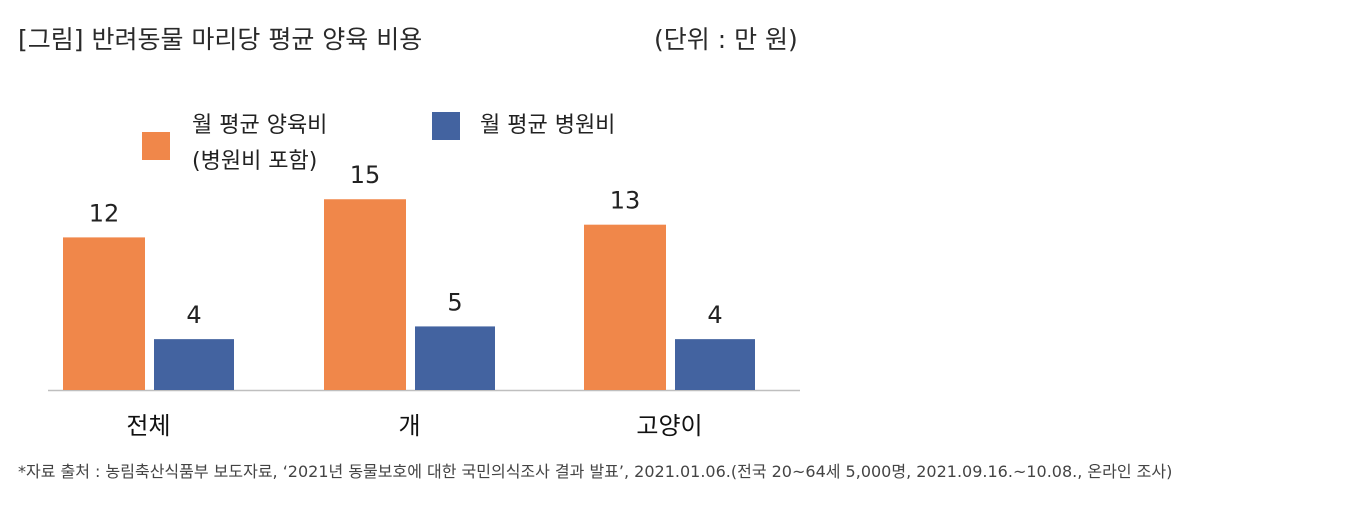  I want to click on legend-label-cost-line1: 월 평균 양육비, so click(260, 125).